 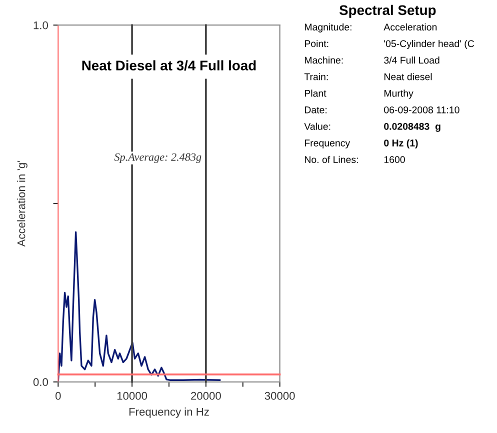 I want to click on y-tick-label: 1.0, so click(x=41, y=25).